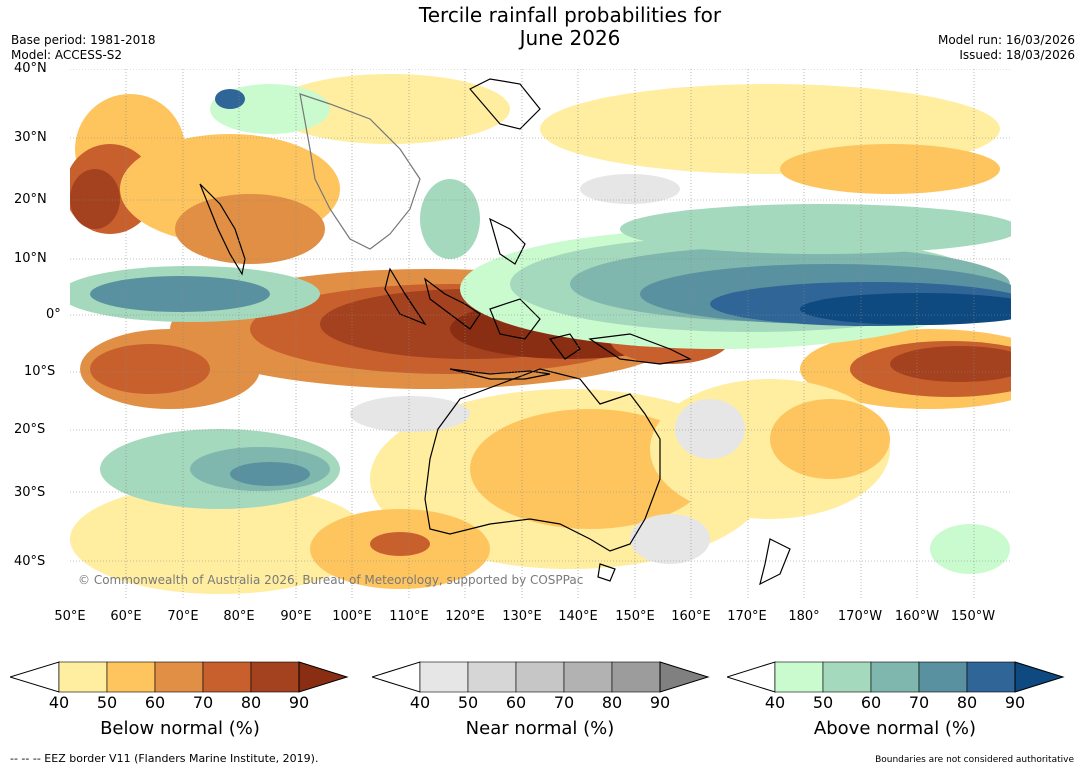 The width and height of the screenshot is (1085, 770). What do you see at coordinates (352, 616) in the screenshot?
I see `lon-label: 100°E` at bounding box center [352, 616].